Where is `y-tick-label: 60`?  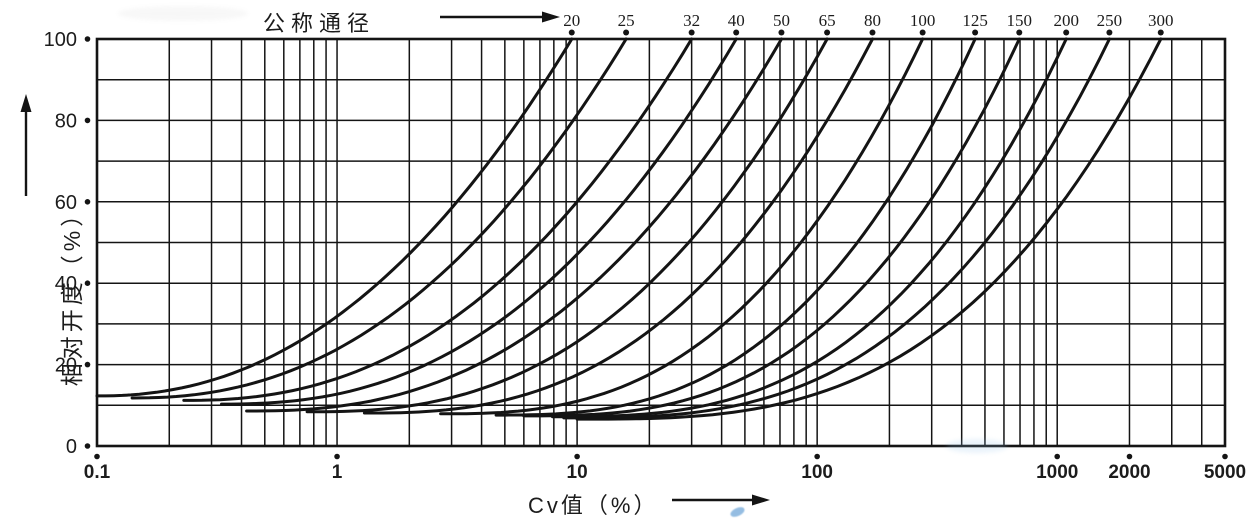 y-tick-label: 60 is located at coordinates (66, 203).